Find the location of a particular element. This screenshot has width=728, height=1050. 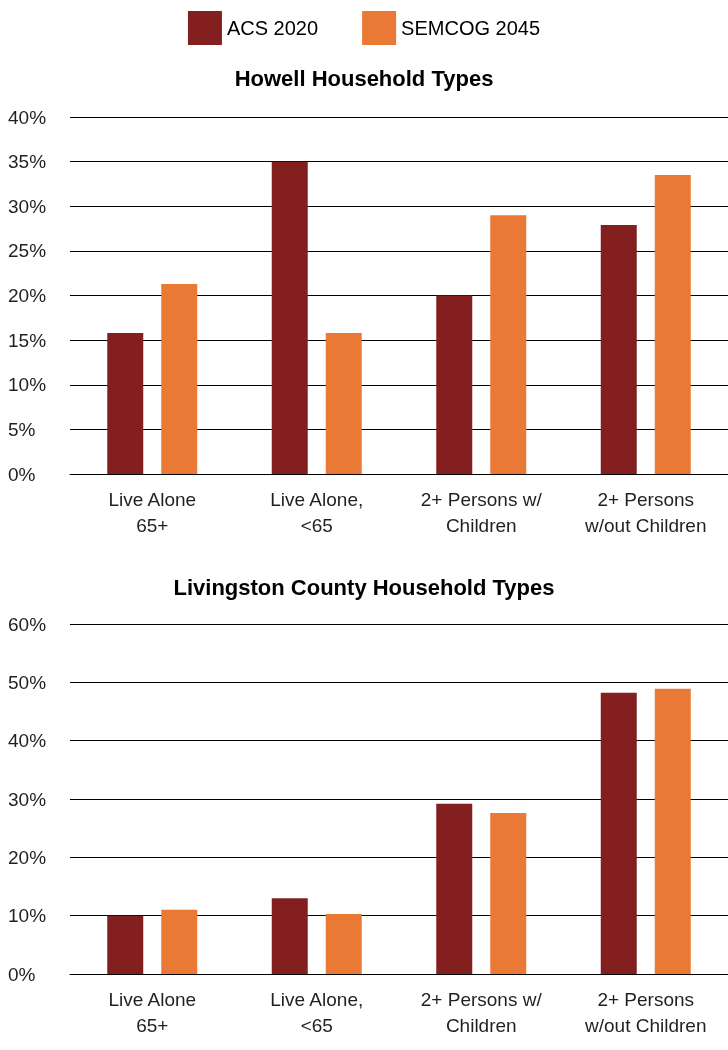

y-tick-label: 5% is located at coordinates (22, 429).